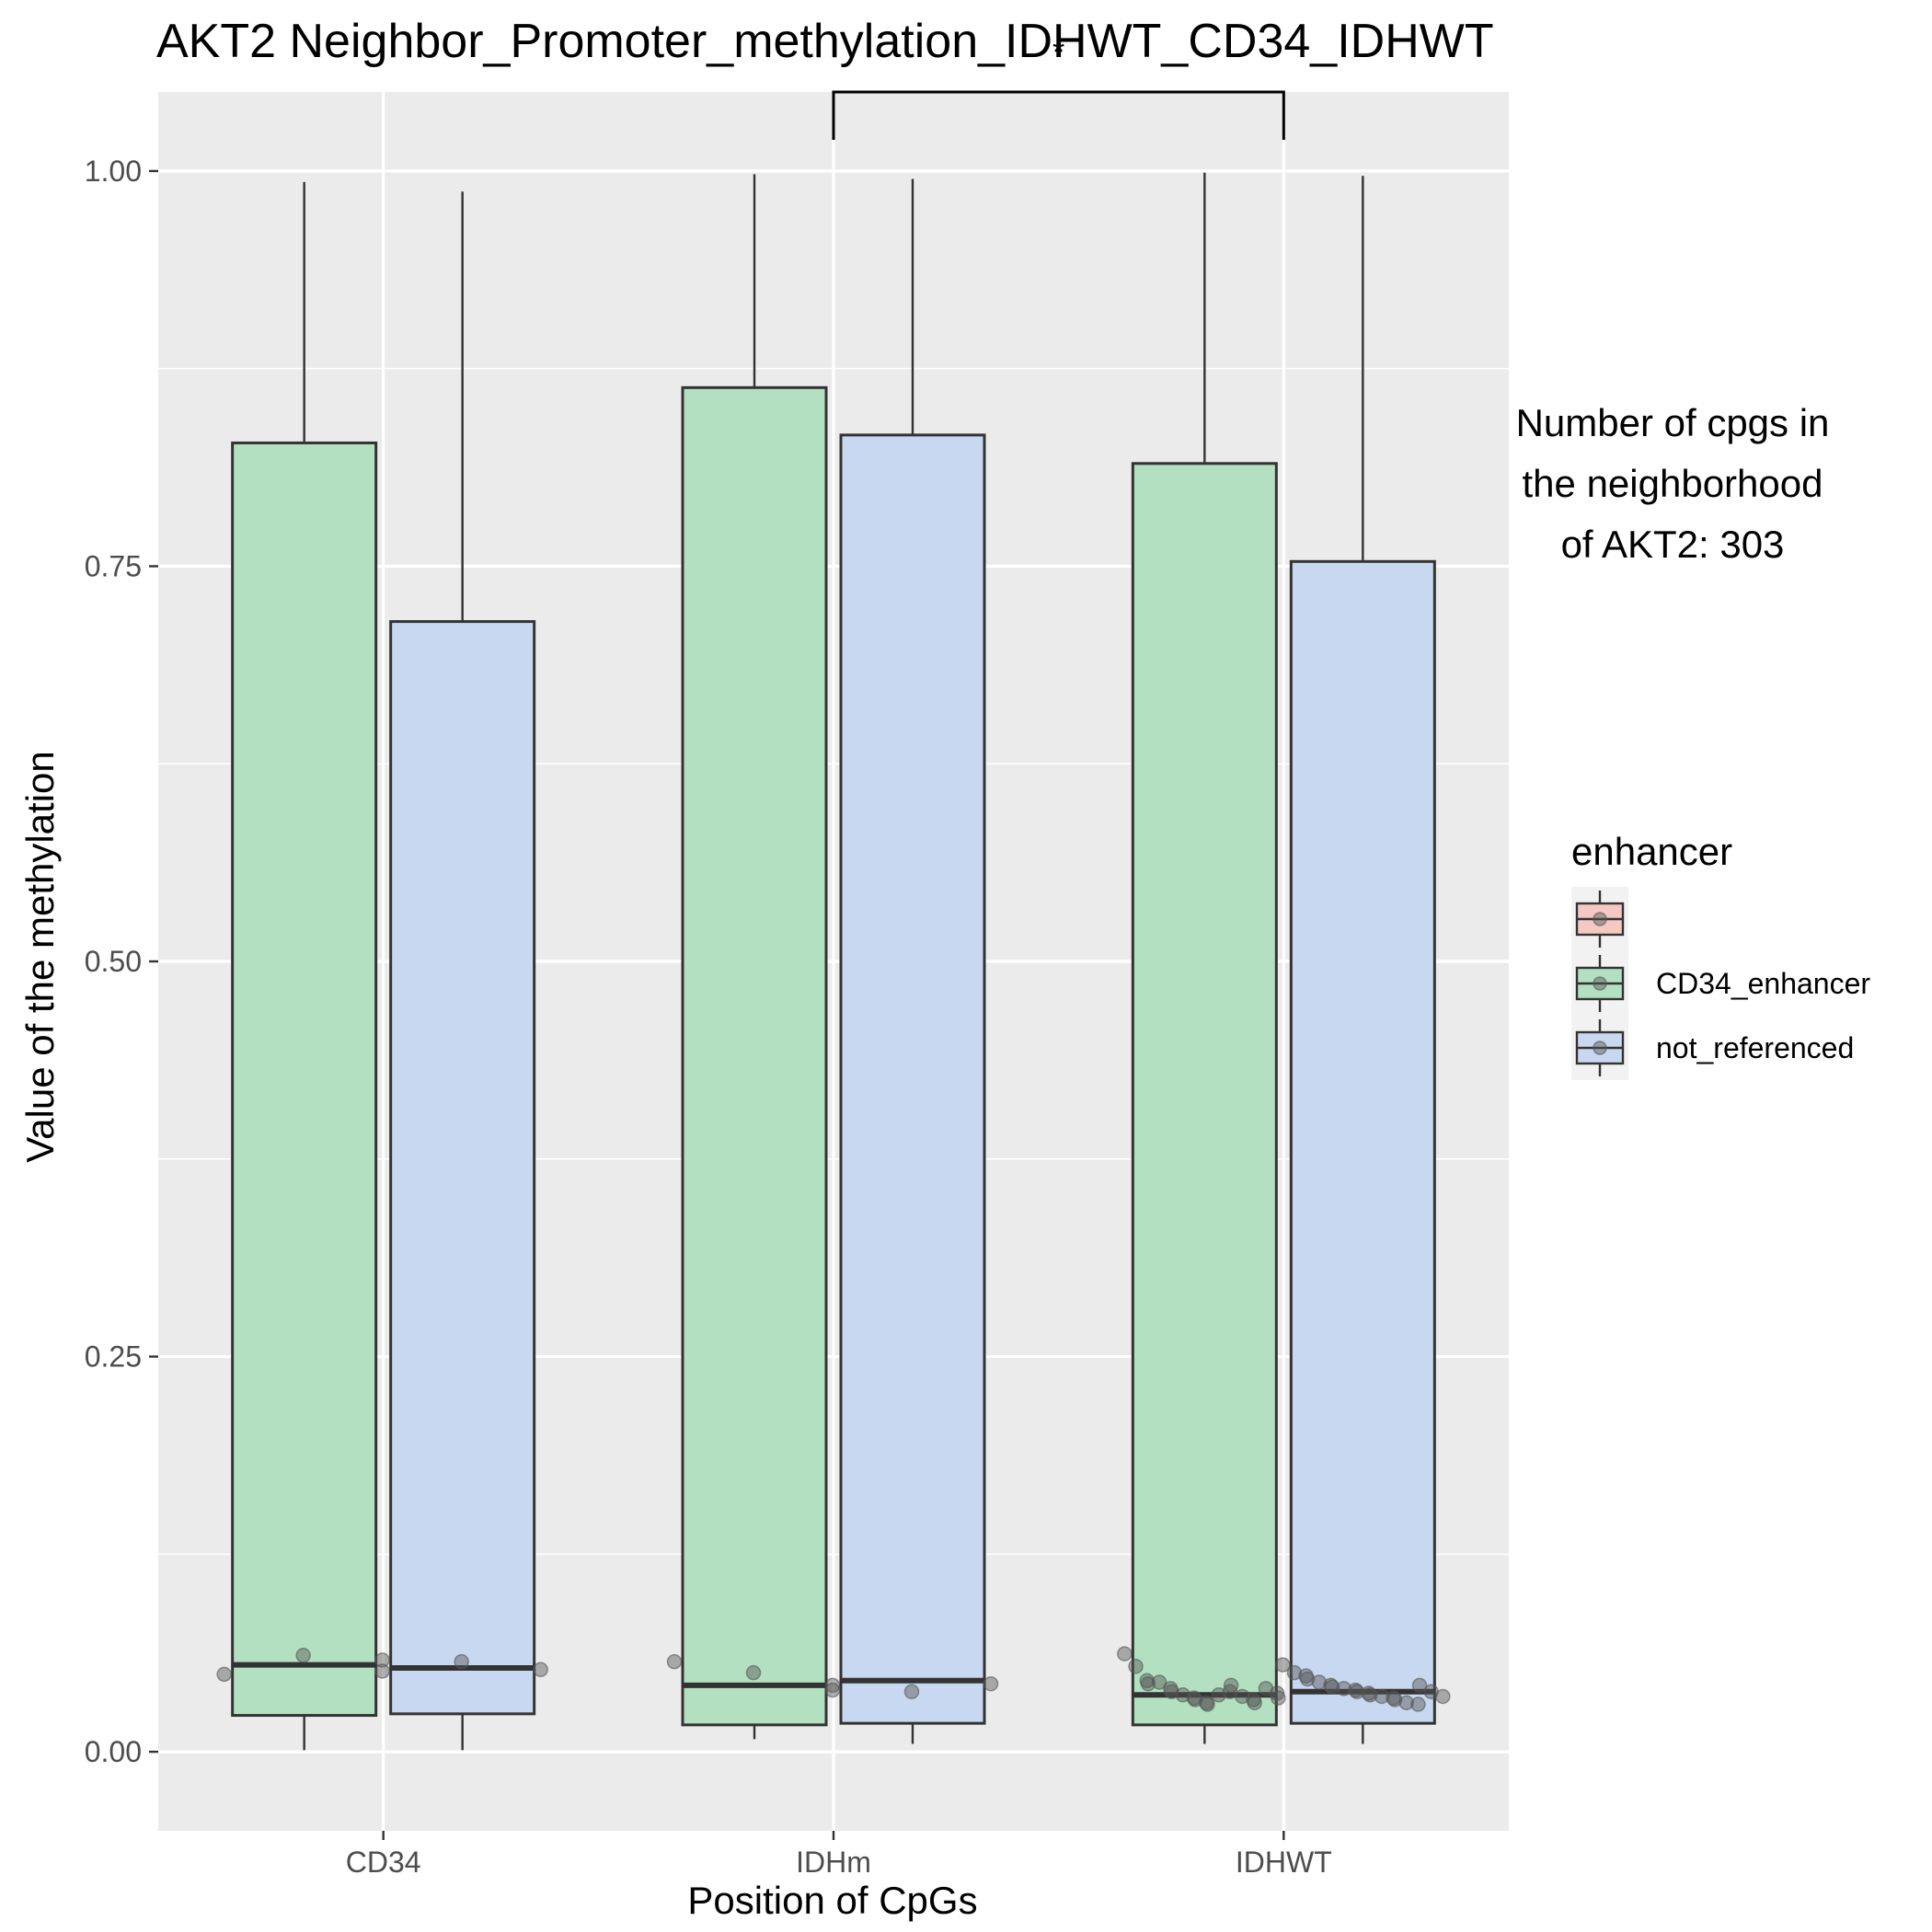 Image resolution: width=1932 pixels, height=1932 pixels. Describe the element at coordinates (40, 957) in the screenshot. I see `y-axis-label: Value of the methylation` at that location.